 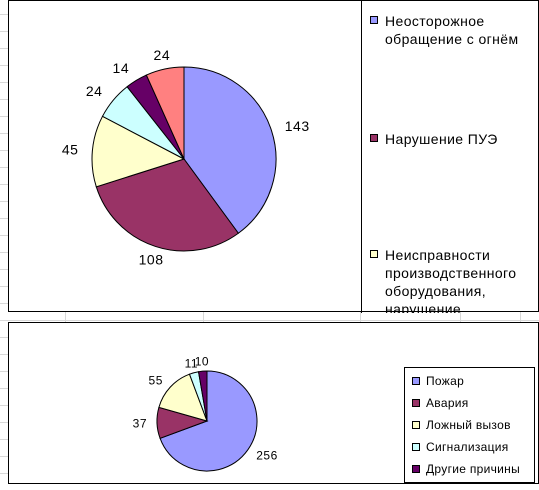 I want to click on data-label: 108, so click(x=151, y=260).